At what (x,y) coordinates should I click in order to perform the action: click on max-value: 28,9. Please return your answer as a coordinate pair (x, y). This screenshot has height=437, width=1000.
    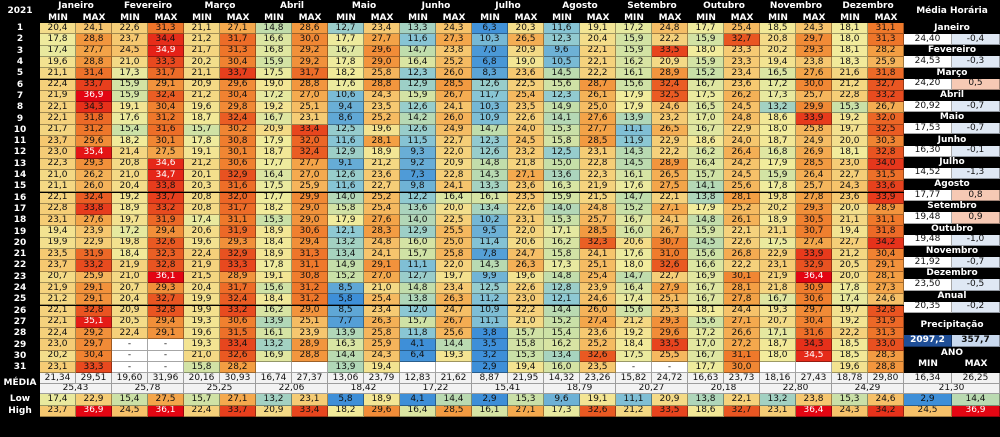
    Looking at the image, I should click on (238, 277).